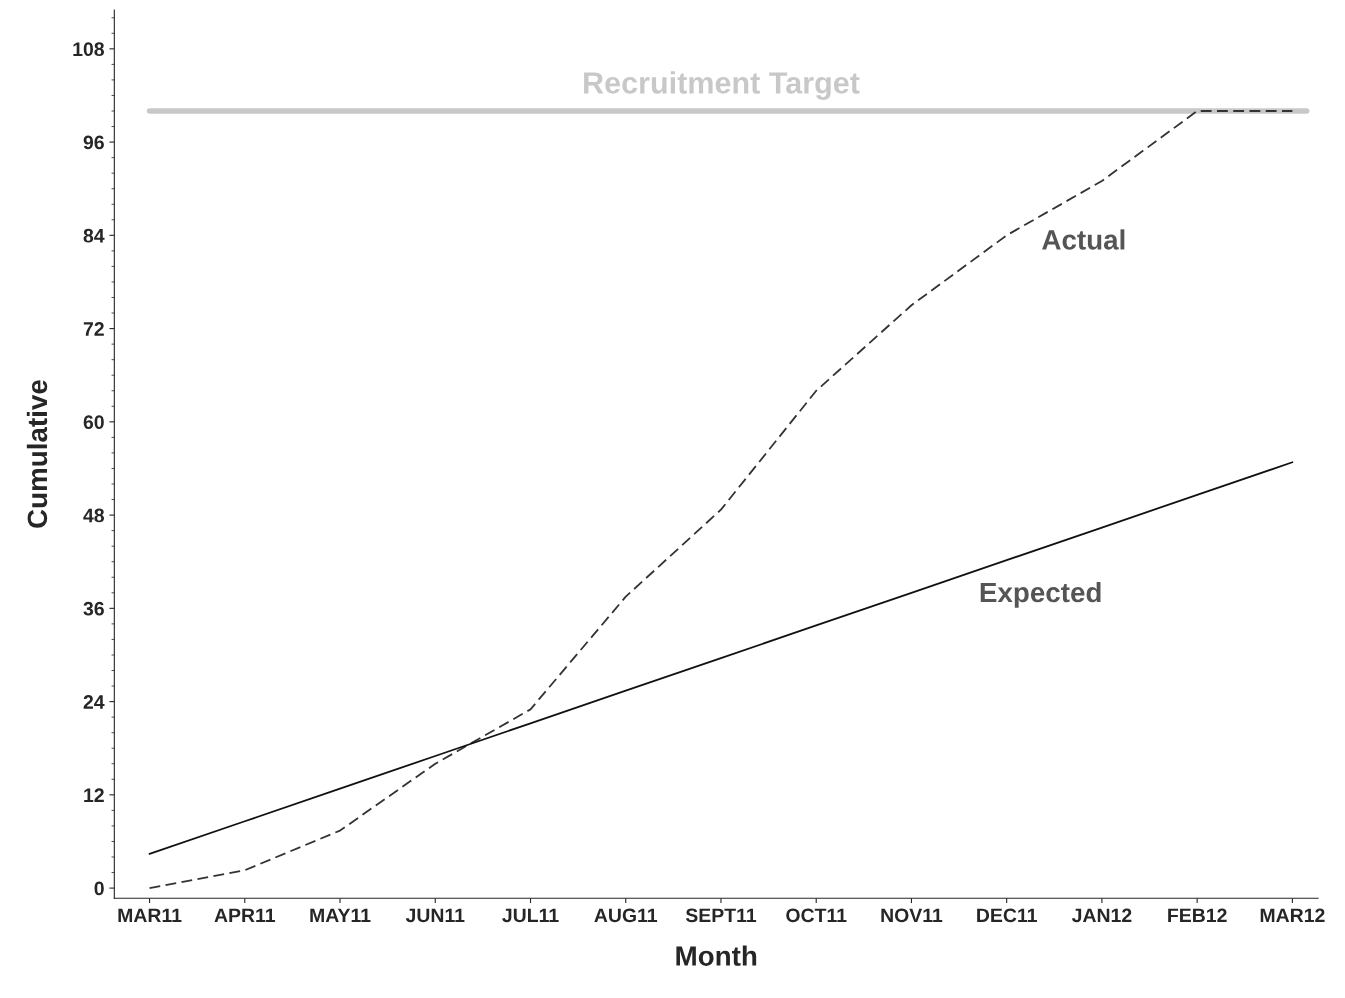 The width and height of the screenshot is (1345, 998). I want to click on y-tick-label: 84, so click(94, 235).